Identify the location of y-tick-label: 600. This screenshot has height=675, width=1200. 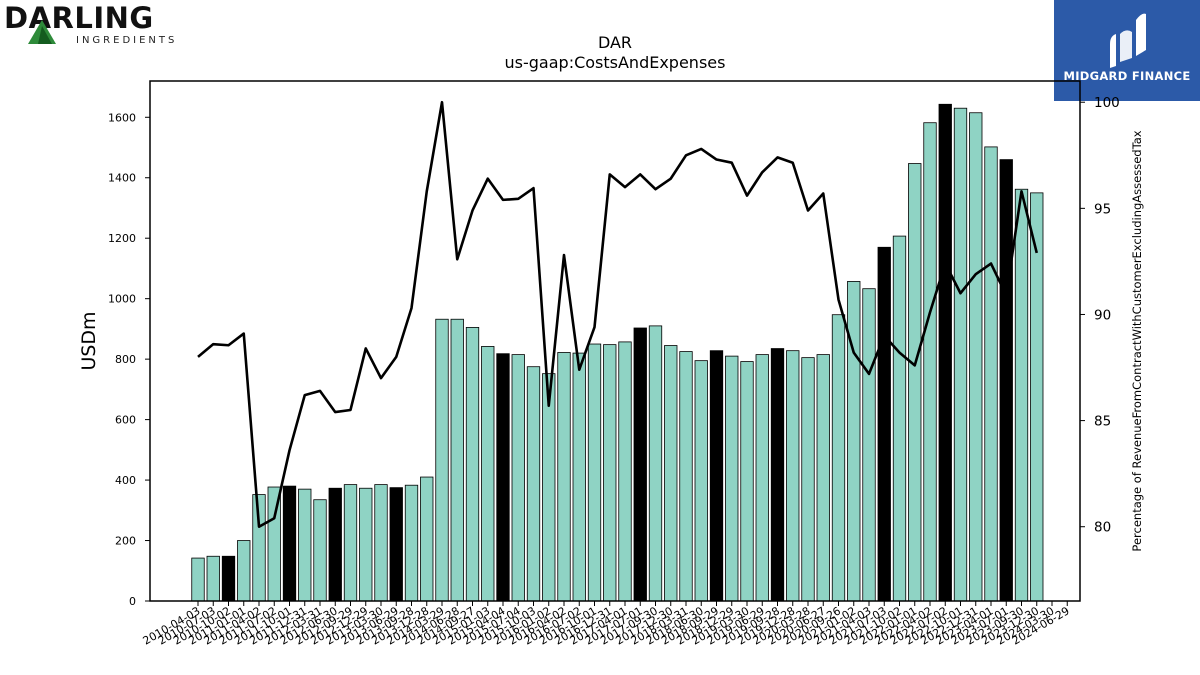
(125, 420).